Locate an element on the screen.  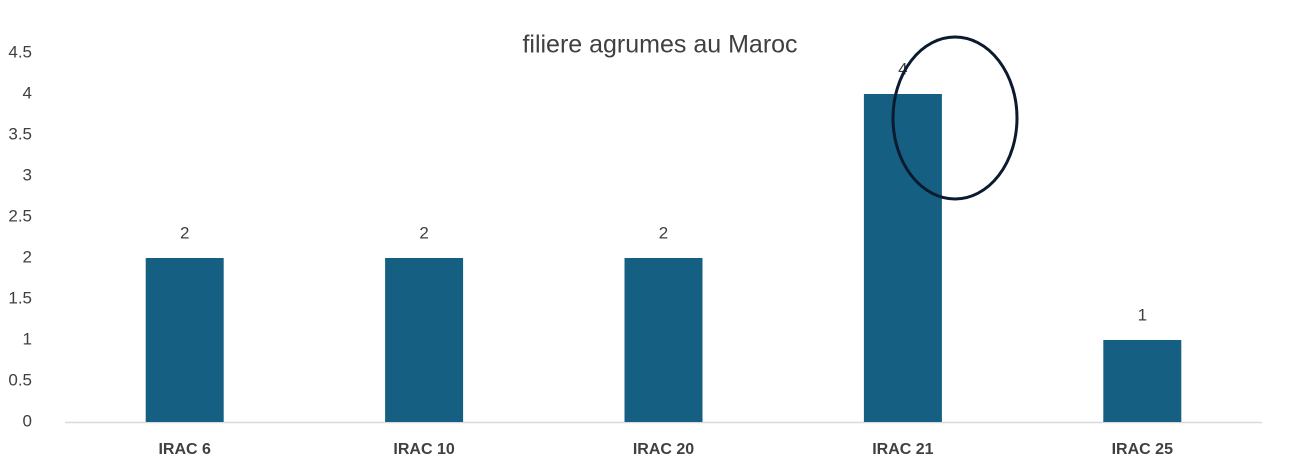
annotation-ellipse is located at coordinates (955, 118).